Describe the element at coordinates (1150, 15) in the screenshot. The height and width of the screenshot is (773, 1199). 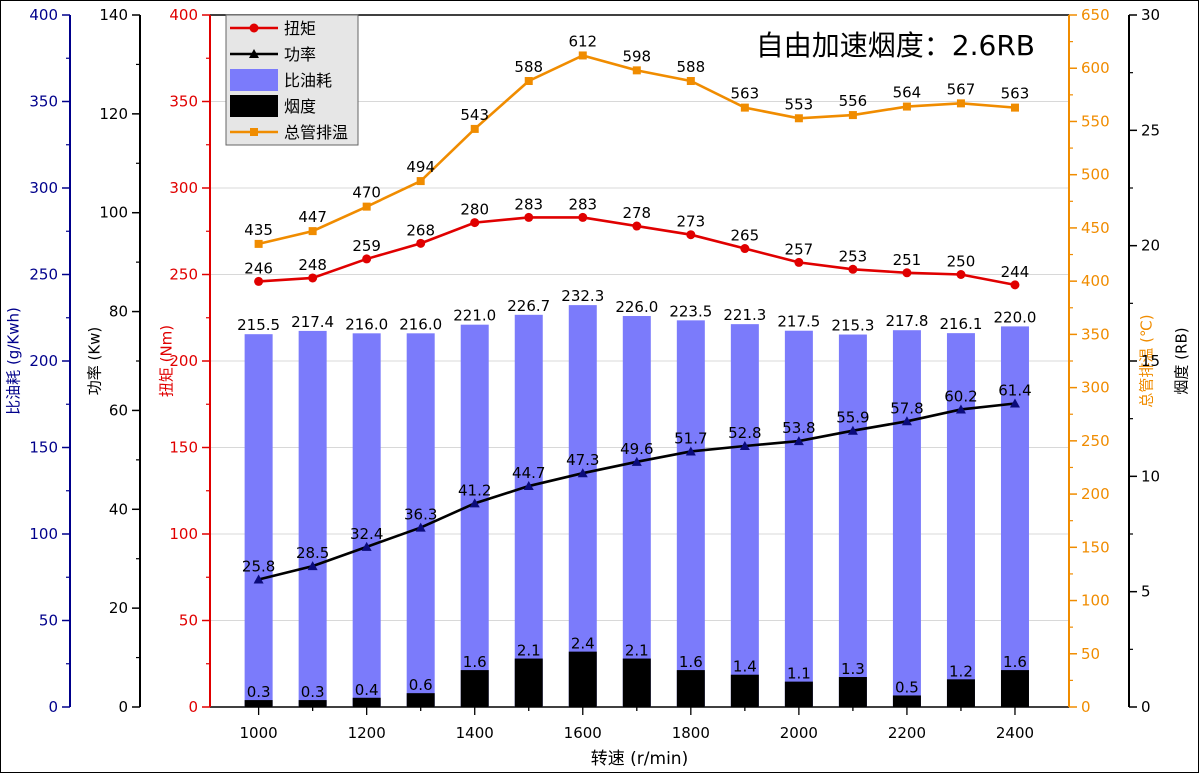
I see `smoke-tick-label: 30` at that location.